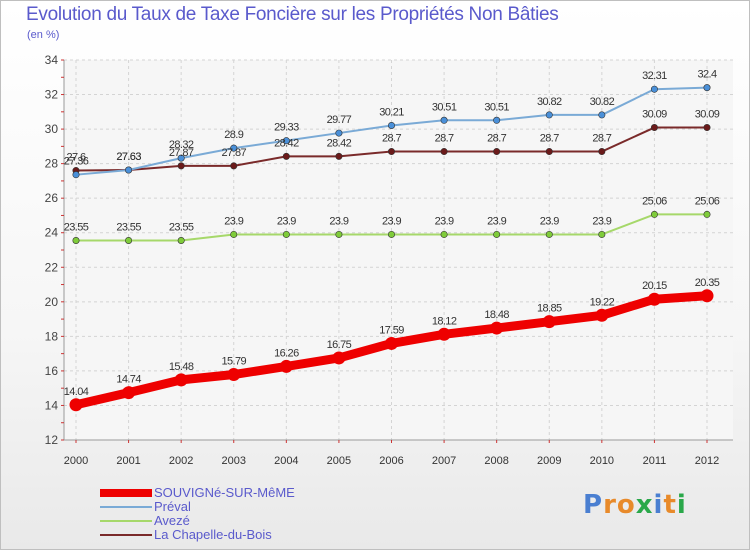 Image resolution: width=750 pixels, height=550 pixels. What do you see at coordinates (197, 521) in the screenshot?
I see `legend-item-aveze: Avezé` at bounding box center [197, 521].